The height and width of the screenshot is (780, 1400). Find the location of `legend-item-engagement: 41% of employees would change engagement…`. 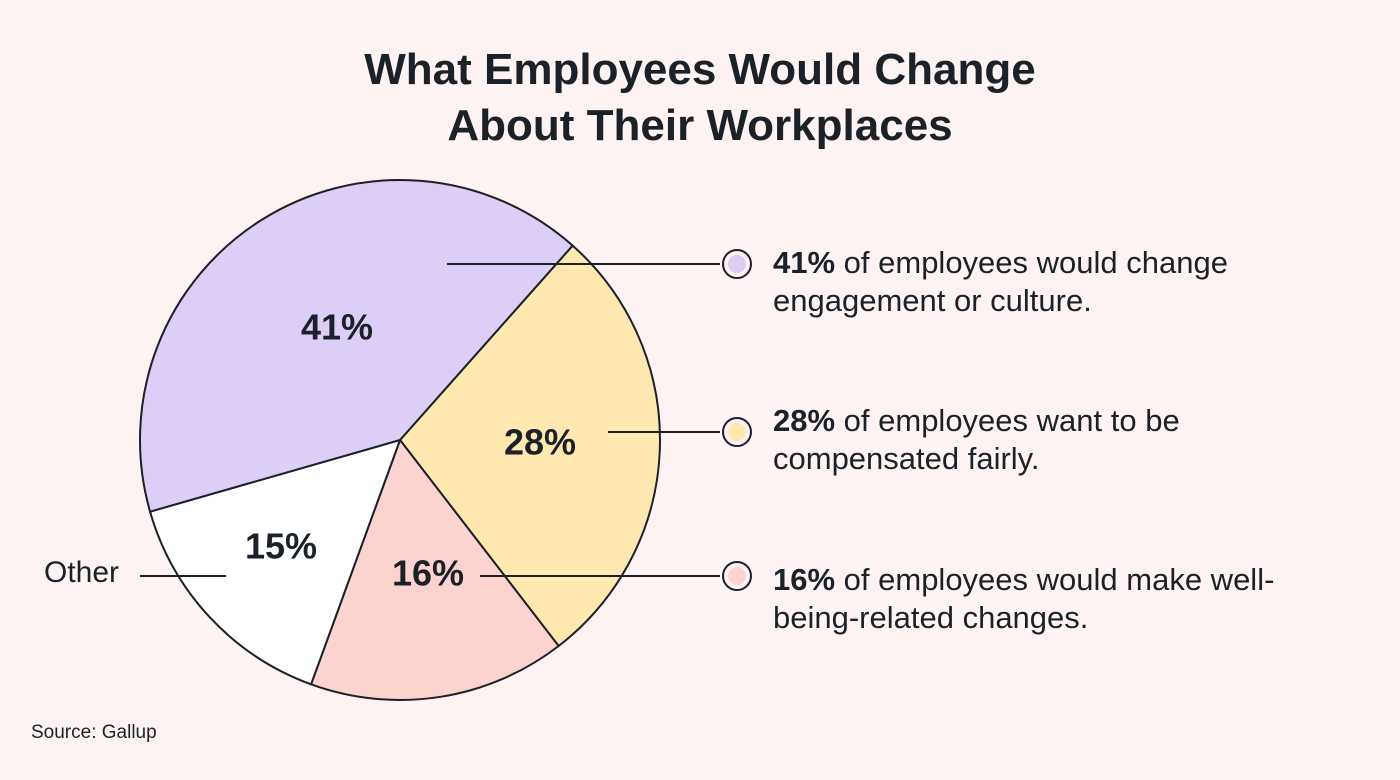

legend-item-engagement: 41% of employees would change engagement… is located at coordinates (1053, 282).